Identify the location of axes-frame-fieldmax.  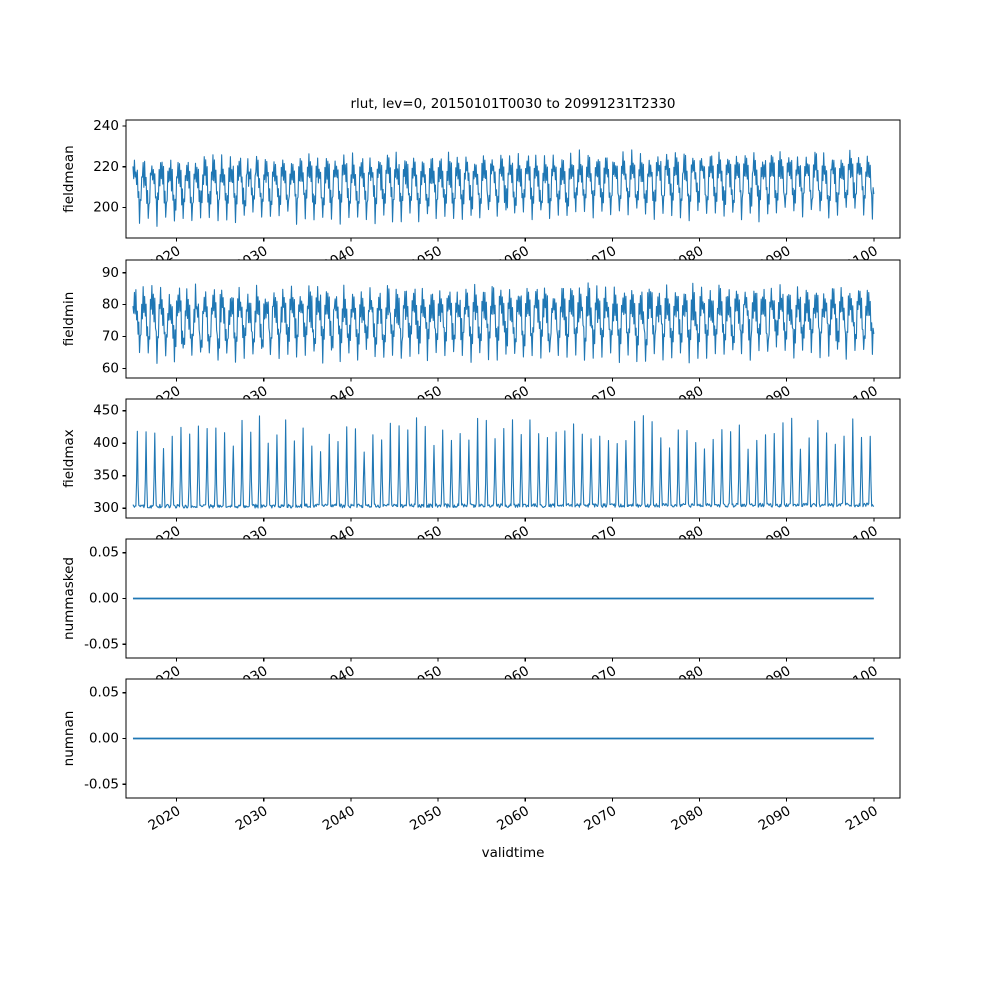
(513, 458).